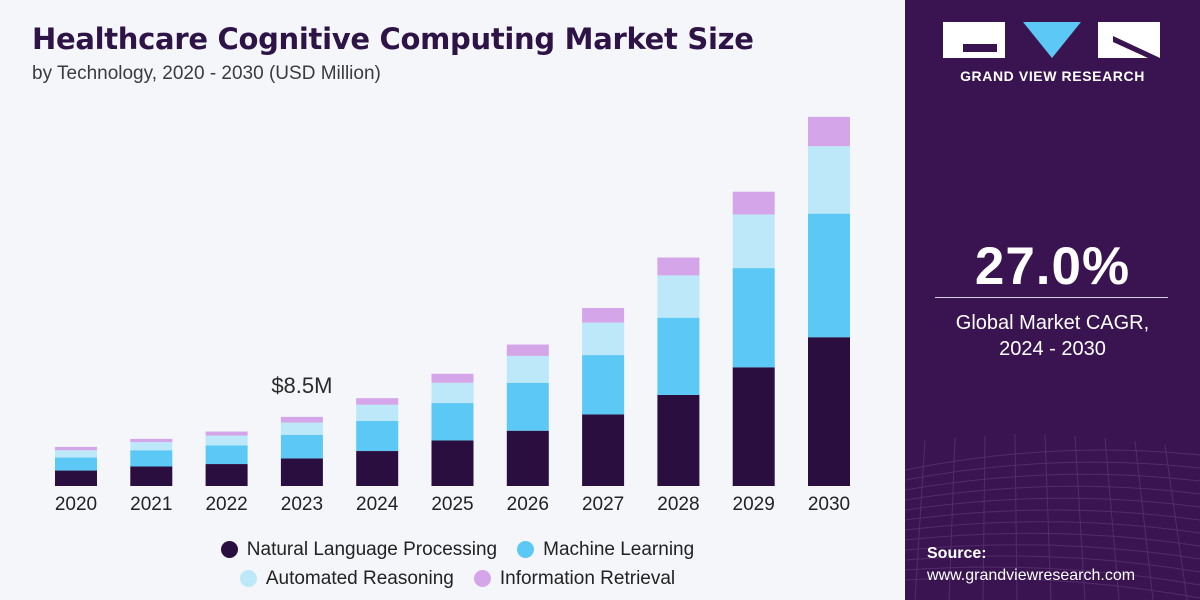  I want to click on cagr-label-line2: 2024 - 2030, so click(1052, 349).